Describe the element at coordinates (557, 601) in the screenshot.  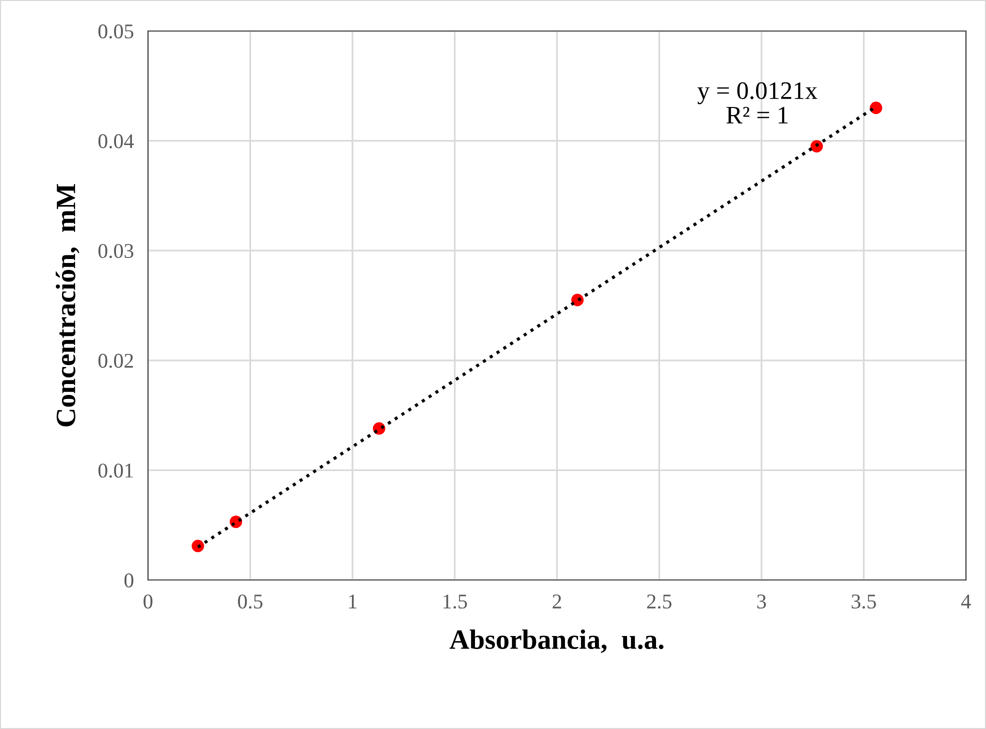
I see `x-tick-label: 2` at that location.